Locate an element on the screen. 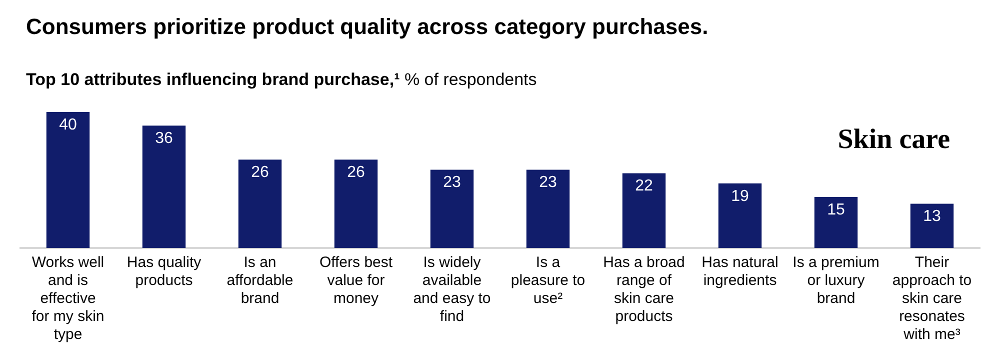 This screenshot has height=350, width=1000. x-tick-label: Their approach to skin care resonates with me³ is located at coordinates (932, 299).